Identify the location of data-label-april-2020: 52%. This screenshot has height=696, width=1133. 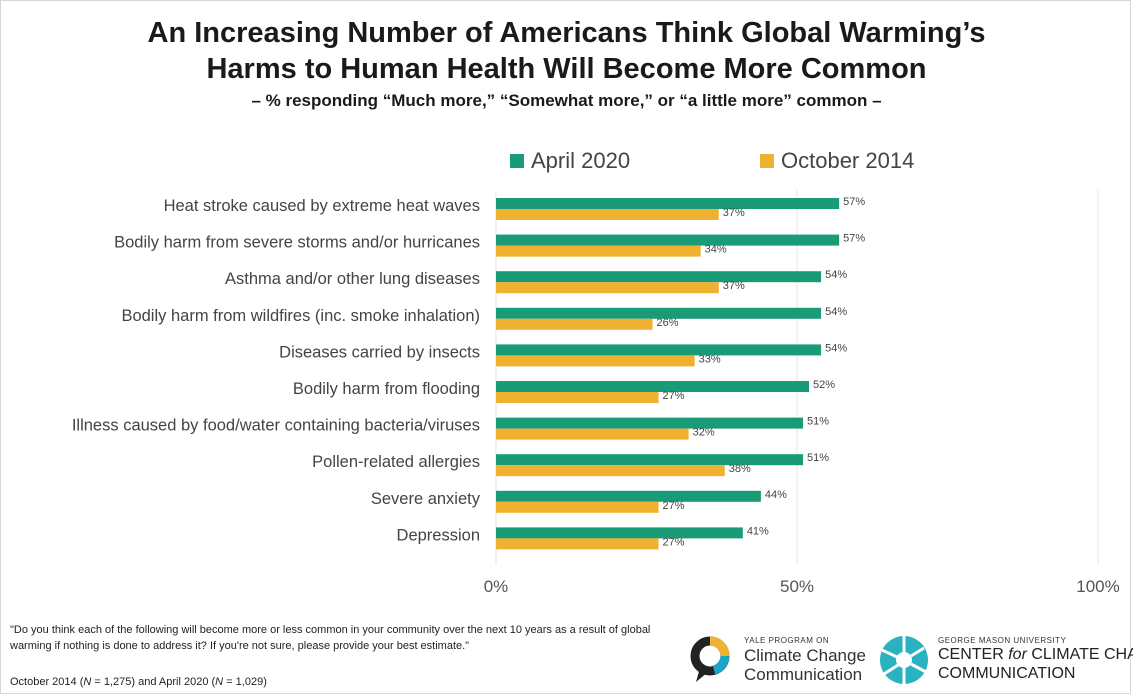
(824, 385).